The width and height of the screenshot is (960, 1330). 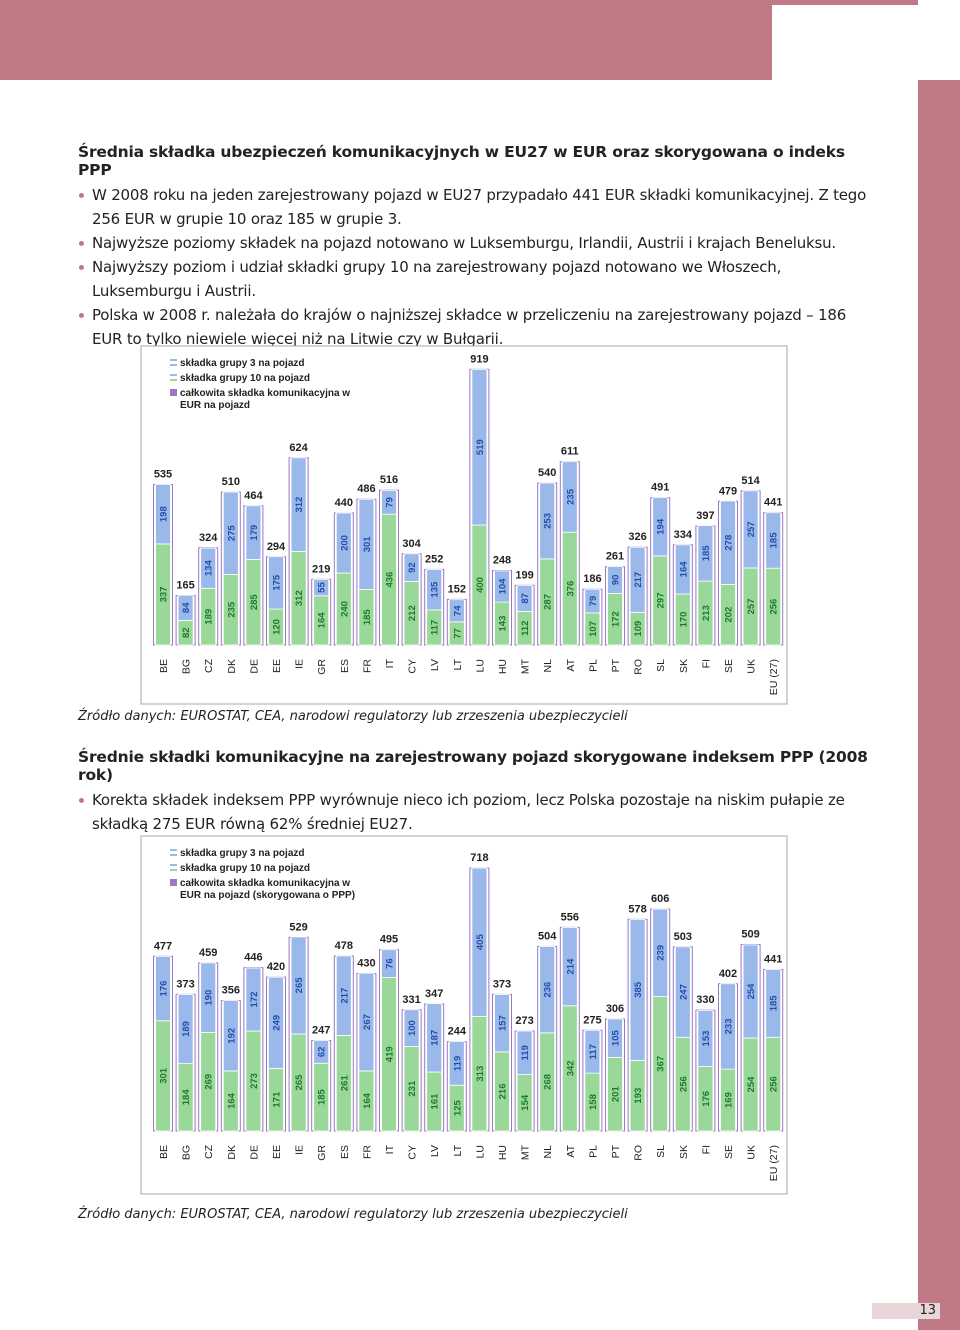 What do you see at coordinates (616, 619) in the screenshot?
I see `bar-value-label: 172` at bounding box center [616, 619].